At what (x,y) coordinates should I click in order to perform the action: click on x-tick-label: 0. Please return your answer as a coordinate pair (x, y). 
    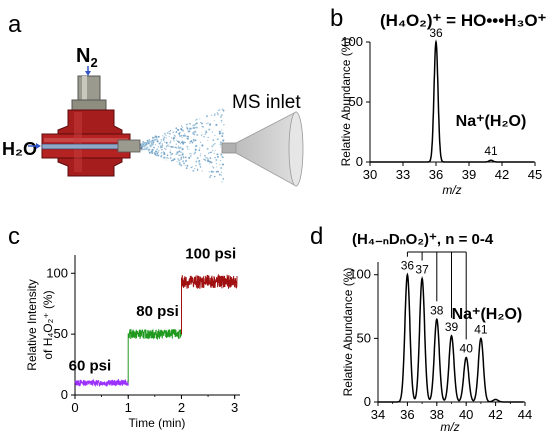
    Looking at the image, I should click on (74, 407).